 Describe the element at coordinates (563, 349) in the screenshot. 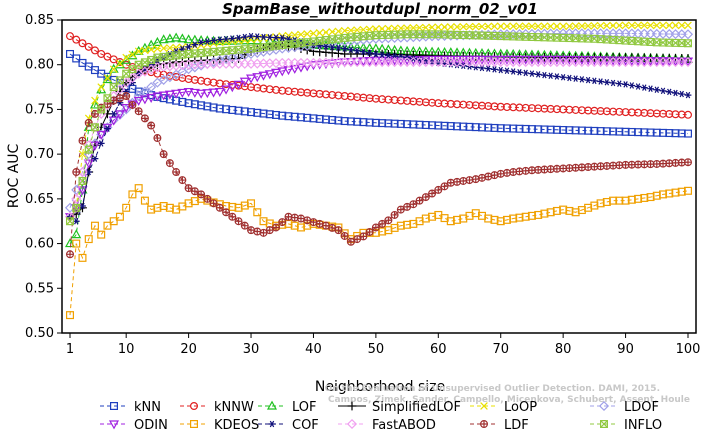

I see `x-tick-label: 80` at that location.